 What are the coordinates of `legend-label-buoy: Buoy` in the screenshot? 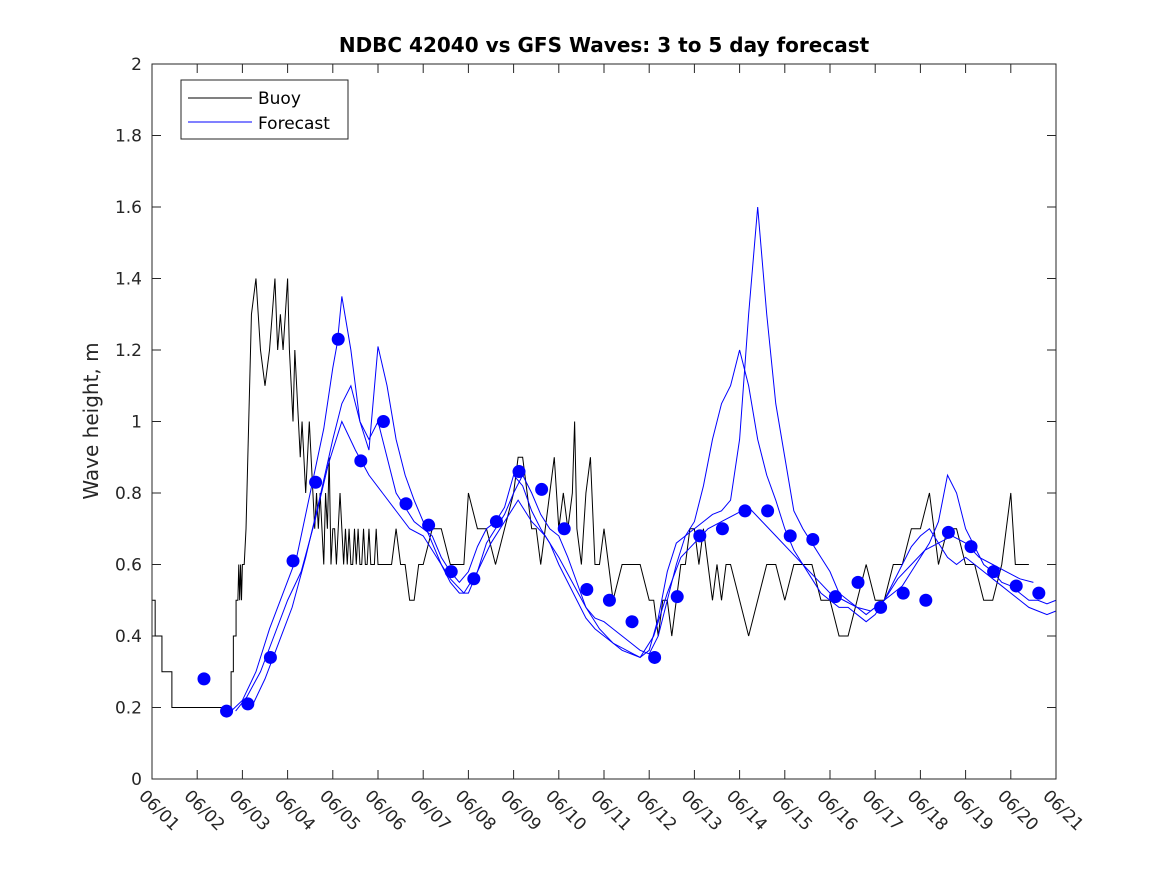 It's located at (279, 99).